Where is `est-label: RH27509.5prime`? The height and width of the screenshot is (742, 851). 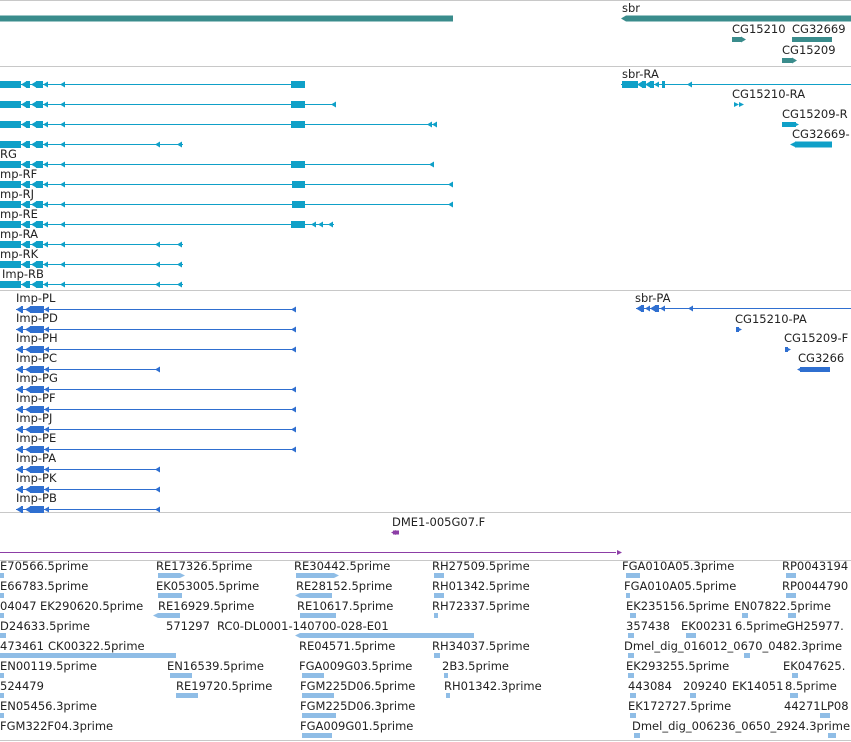 est-label: RH27509.5prime is located at coordinates (481, 566).